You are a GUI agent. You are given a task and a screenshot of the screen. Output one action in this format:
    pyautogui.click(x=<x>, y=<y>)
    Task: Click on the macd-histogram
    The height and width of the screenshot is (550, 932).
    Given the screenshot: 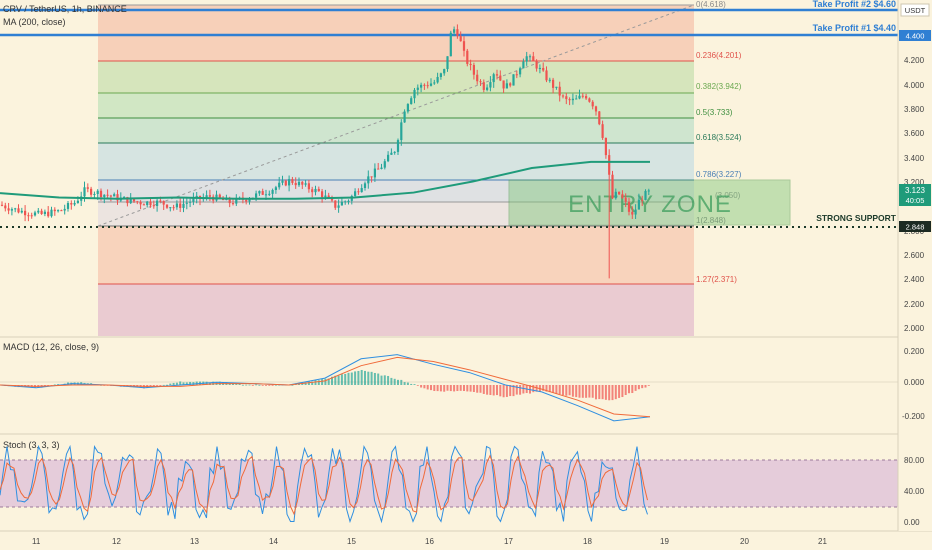 What is the action you would take?
    pyautogui.click(x=325, y=385)
    